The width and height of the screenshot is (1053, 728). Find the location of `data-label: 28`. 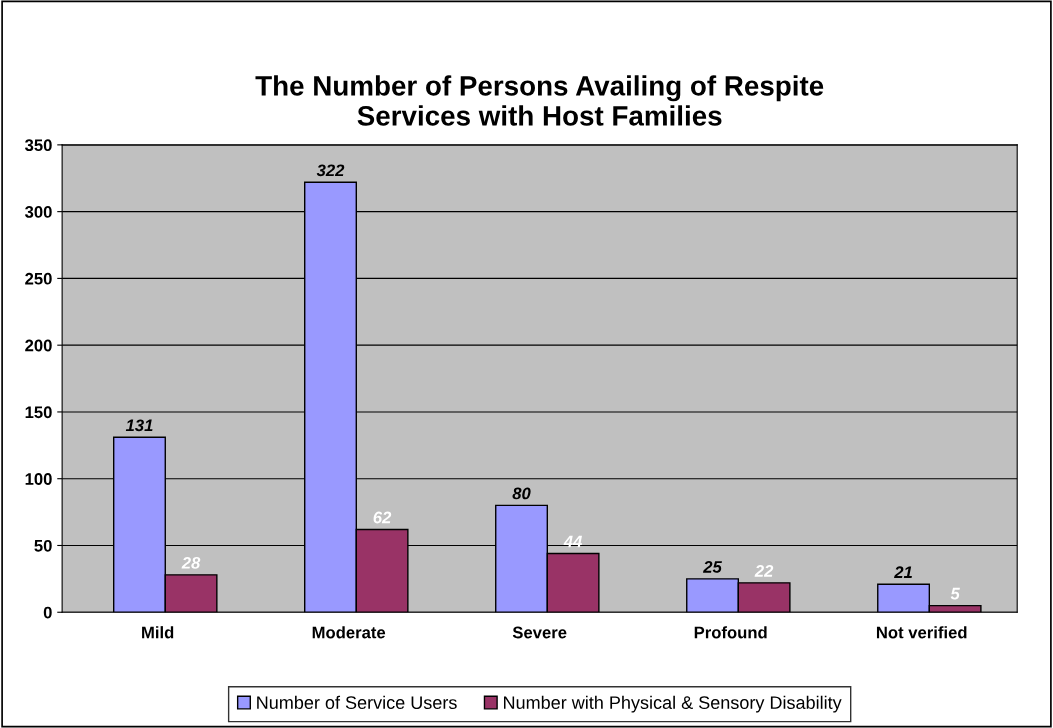

data-label: 28 is located at coordinates (191, 562).